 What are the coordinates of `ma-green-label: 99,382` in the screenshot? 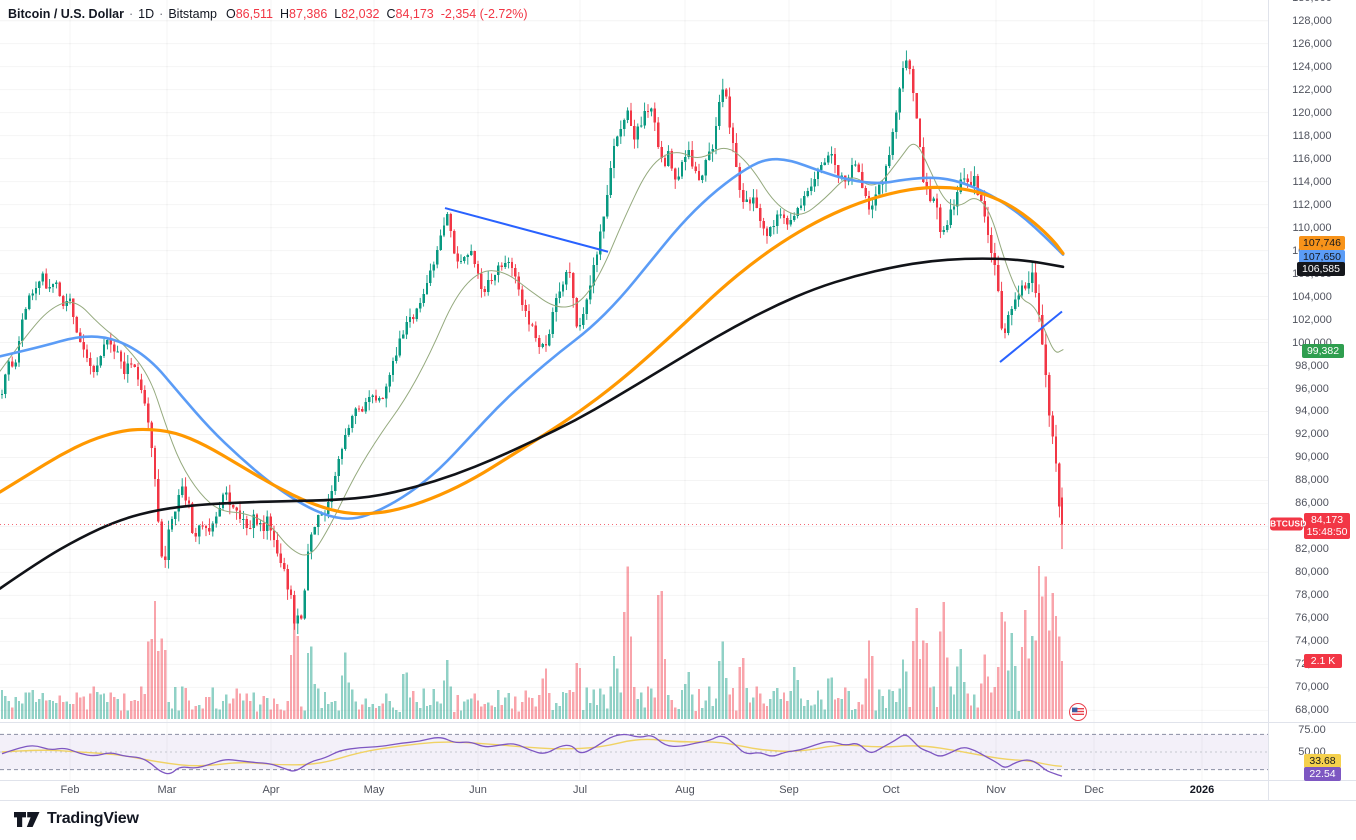 It's located at (1323, 351).